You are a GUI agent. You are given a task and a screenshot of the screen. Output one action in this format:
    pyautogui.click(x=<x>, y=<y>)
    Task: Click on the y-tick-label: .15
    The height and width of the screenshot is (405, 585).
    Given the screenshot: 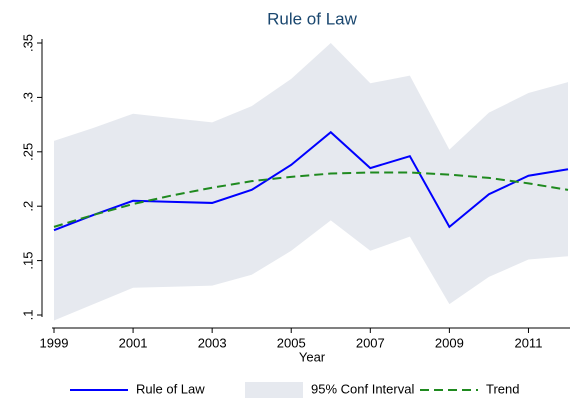 What is the action you would take?
    pyautogui.click(x=27, y=261)
    